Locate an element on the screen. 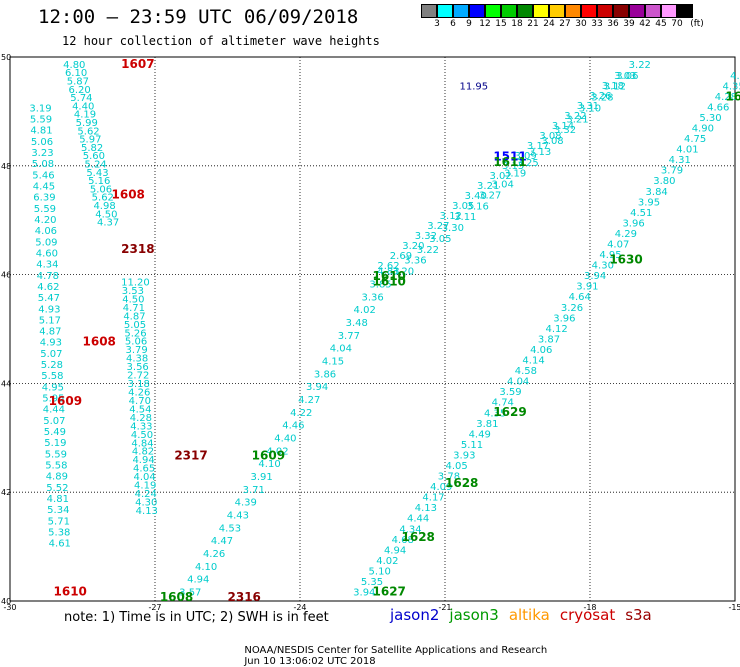 The width and height of the screenshot is (740, 667). swh-value: 3.05 is located at coordinates (463, 206).